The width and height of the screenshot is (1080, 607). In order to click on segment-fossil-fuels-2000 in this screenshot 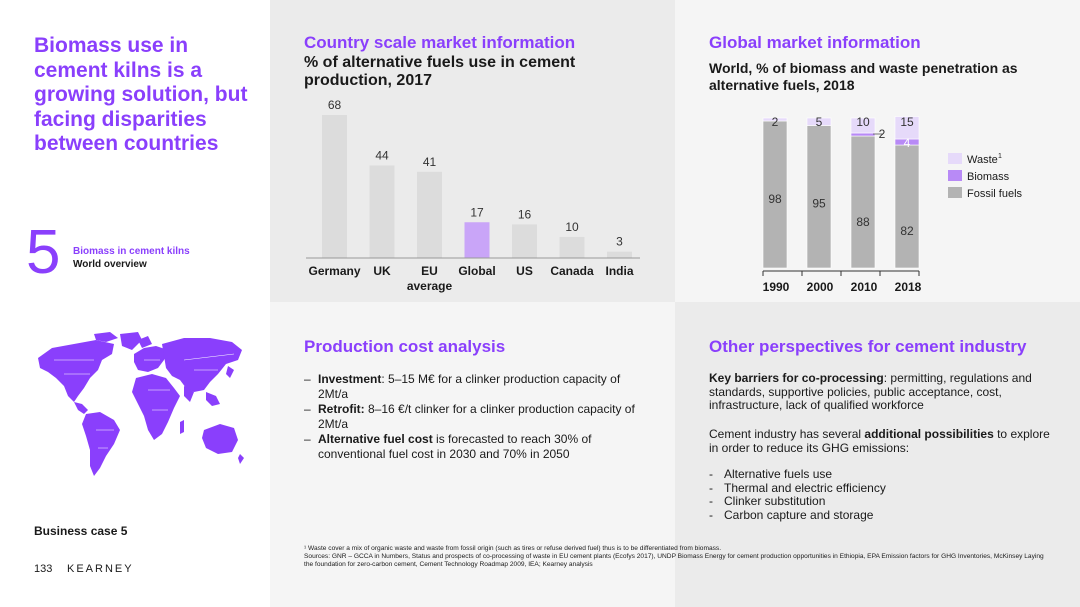, I will do `click(819, 197)`.